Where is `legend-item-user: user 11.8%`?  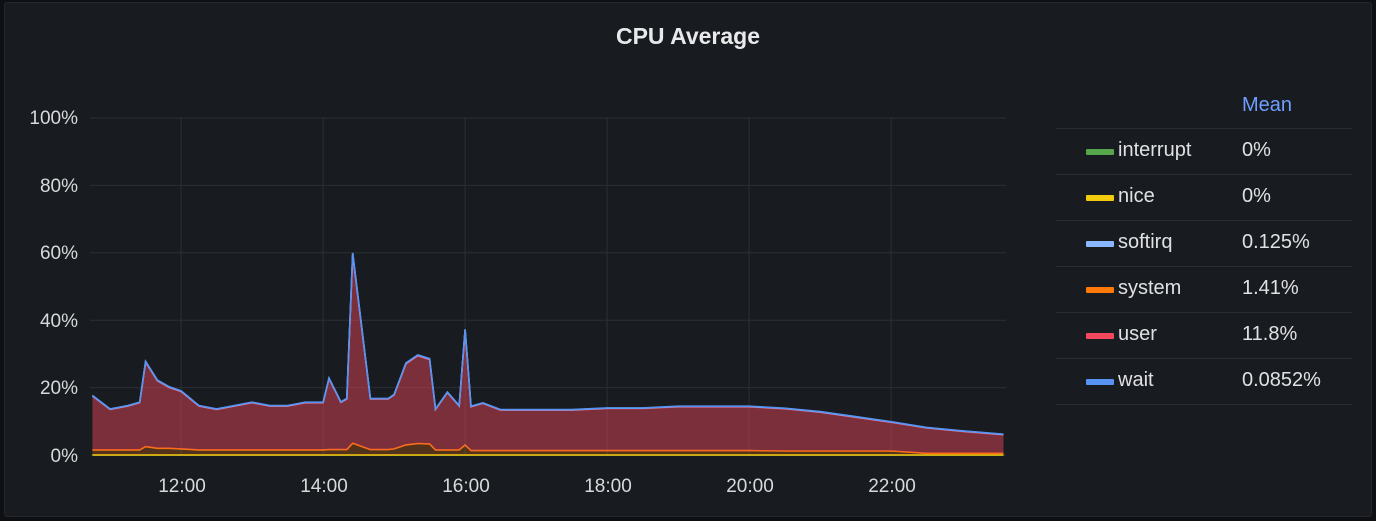
legend-item-user: user 11.8% is located at coordinates (1204, 336).